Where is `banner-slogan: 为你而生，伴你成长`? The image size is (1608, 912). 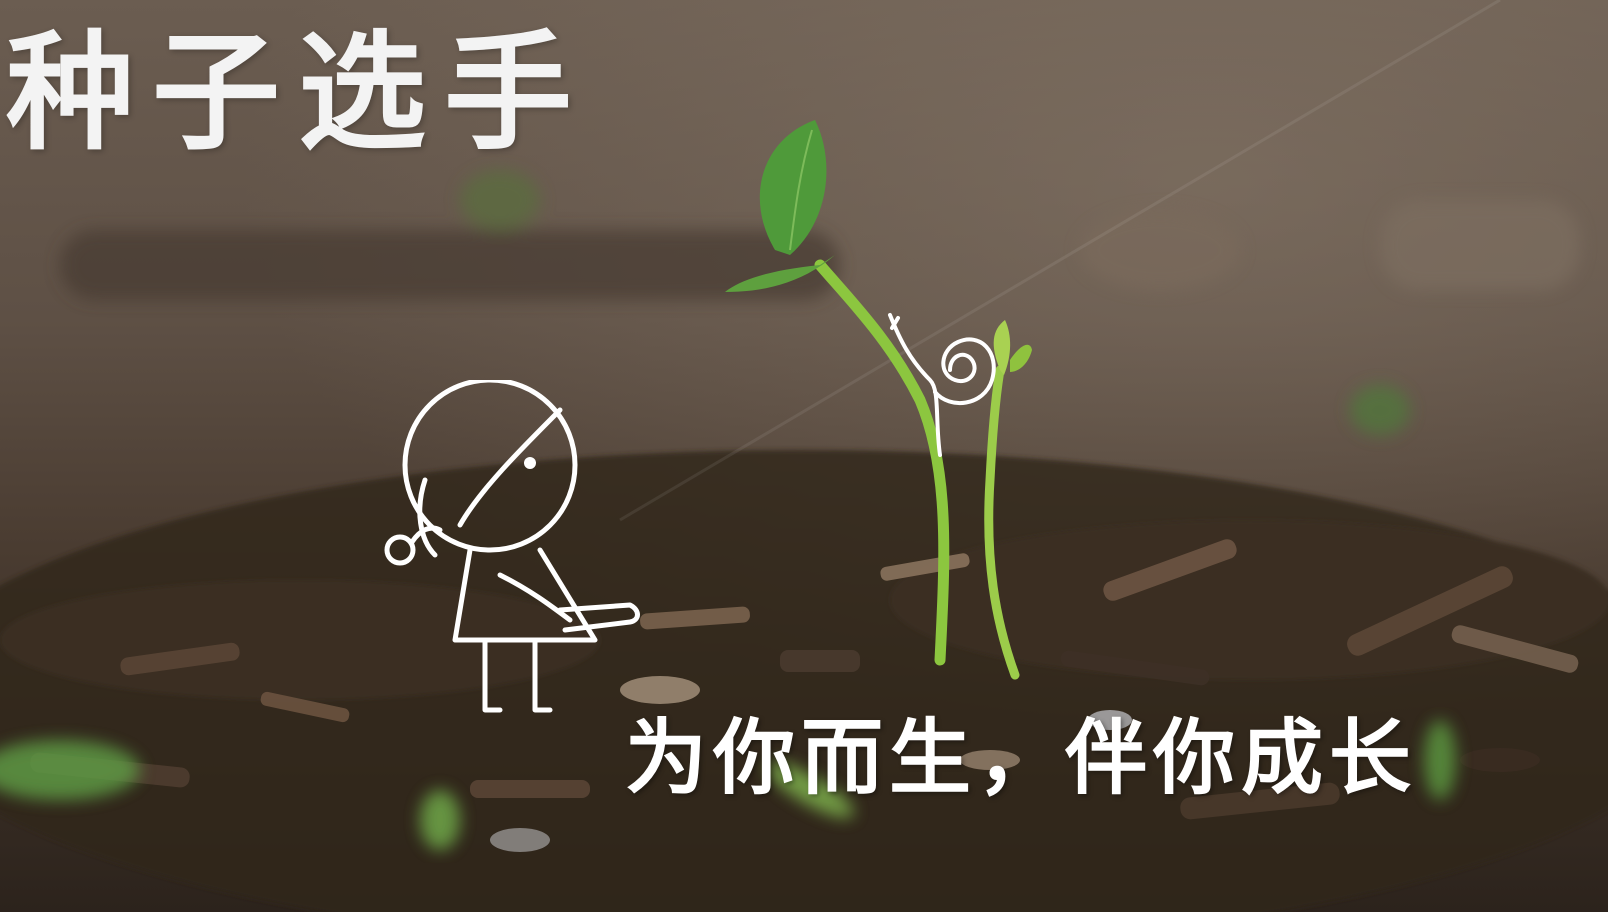 banner-slogan: 为你而生，伴你成长 is located at coordinates (1021, 758).